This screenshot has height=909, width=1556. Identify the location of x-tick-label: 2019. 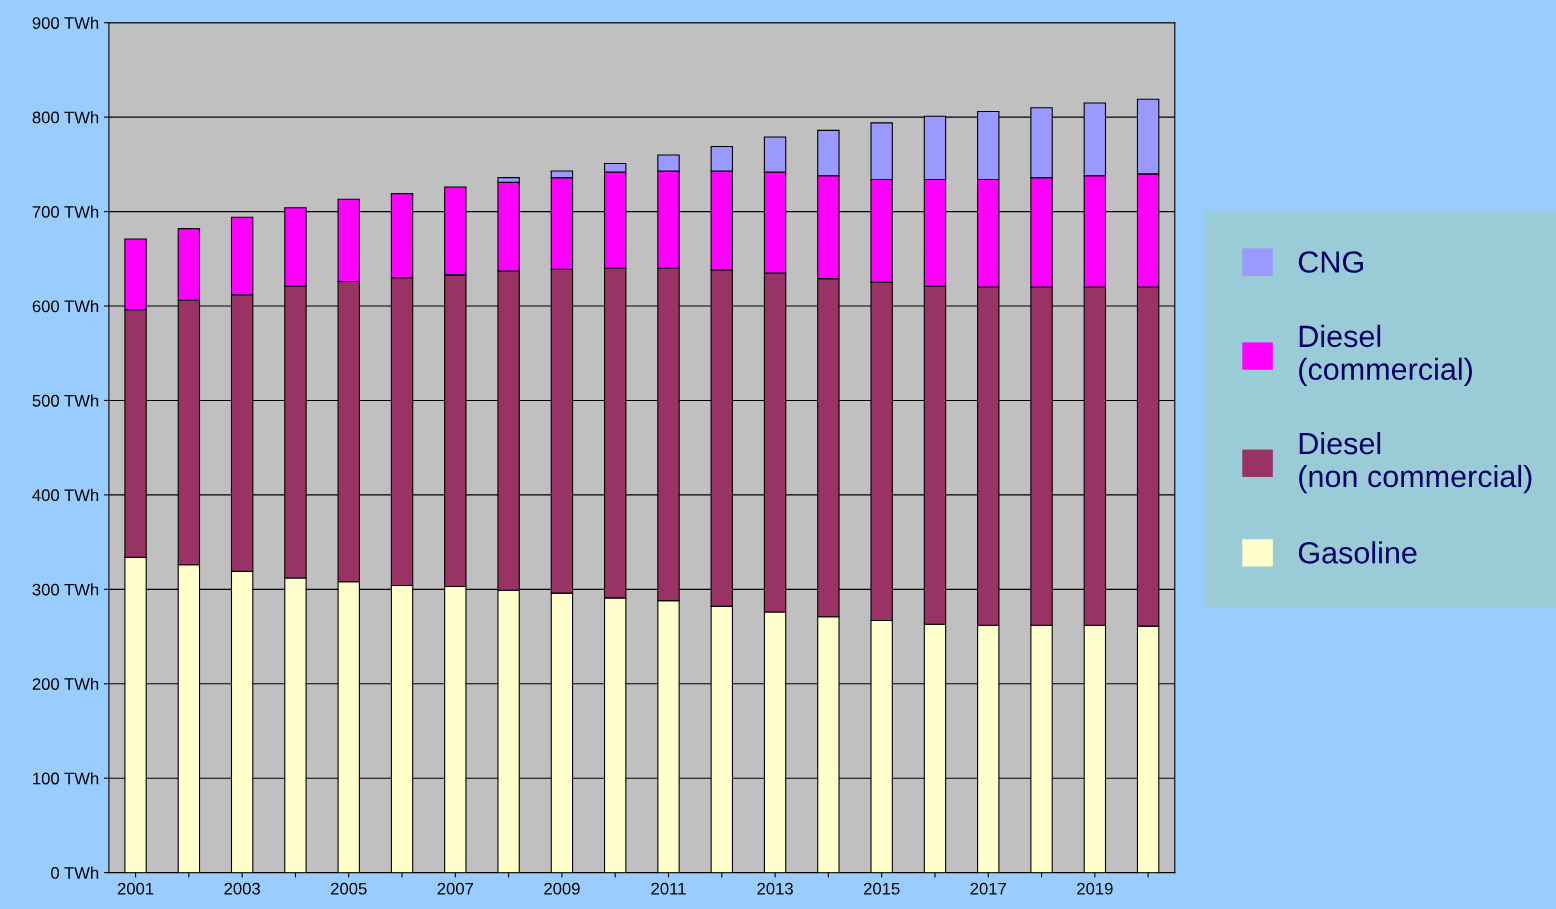
(1095, 888).